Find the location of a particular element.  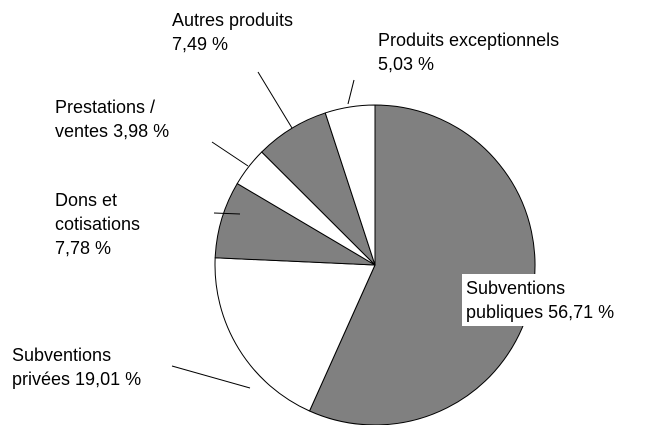

value-label: 7,49 % is located at coordinates (200, 44).